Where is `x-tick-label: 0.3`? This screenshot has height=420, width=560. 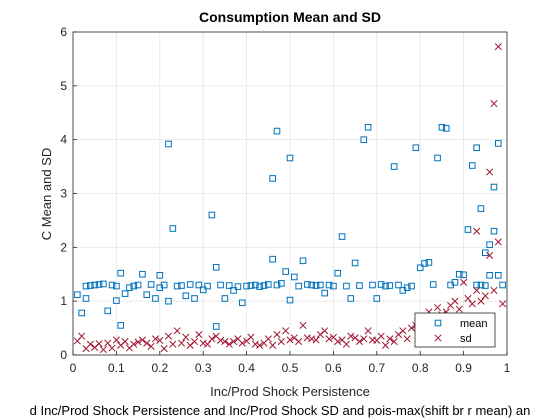
x-tick-label: 0.3 is located at coordinates (203, 368).